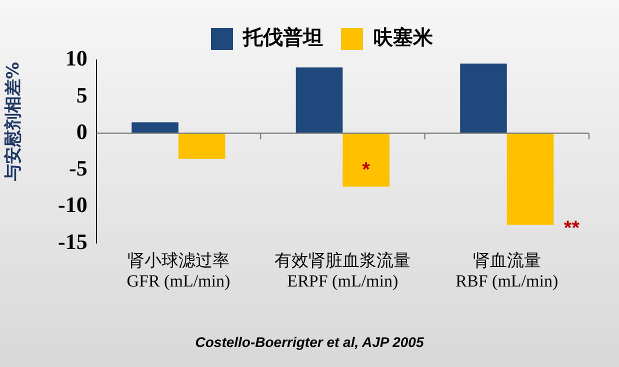  What do you see at coordinates (76, 58) in the screenshot?
I see `y-tick-label: 10` at bounding box center [76, 58].